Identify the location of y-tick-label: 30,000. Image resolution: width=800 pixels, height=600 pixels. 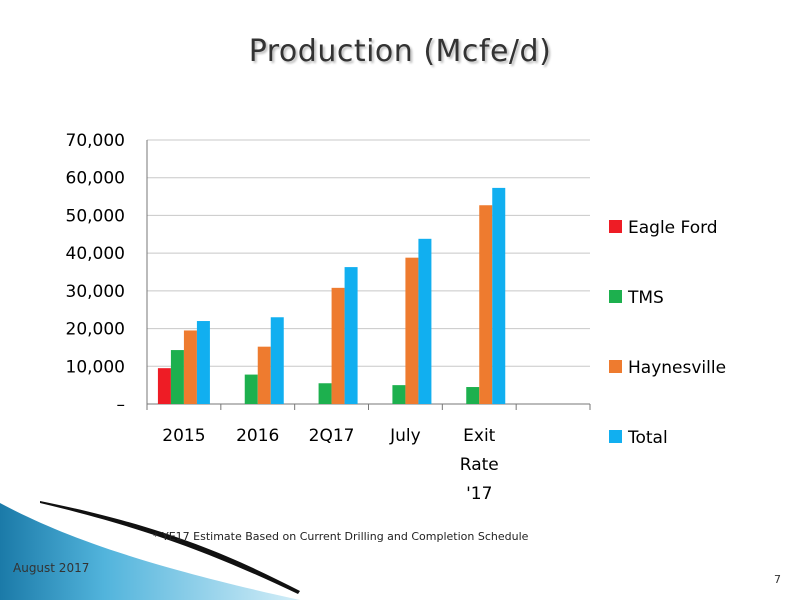
(95, 292).